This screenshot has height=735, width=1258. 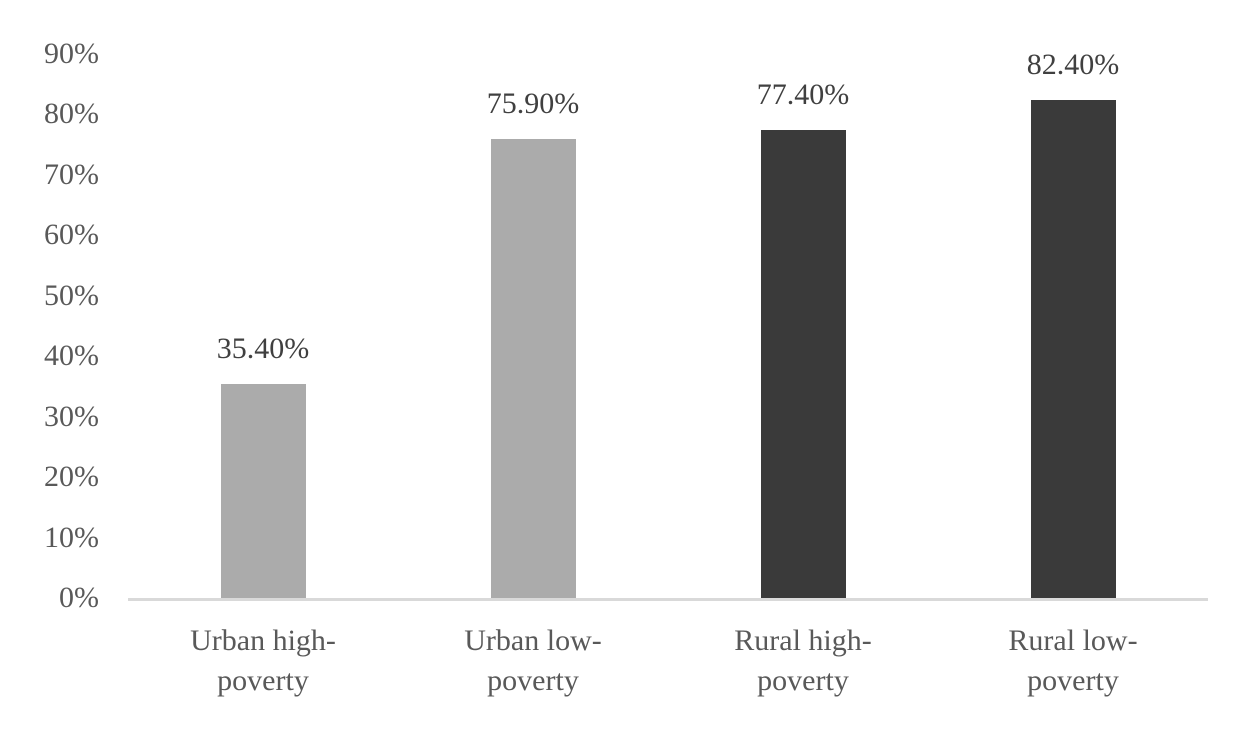 What do you see at coordinates (263, 348) in the screenshot?
I see `data-label: 35.40%` at bounding box center [263, 348].